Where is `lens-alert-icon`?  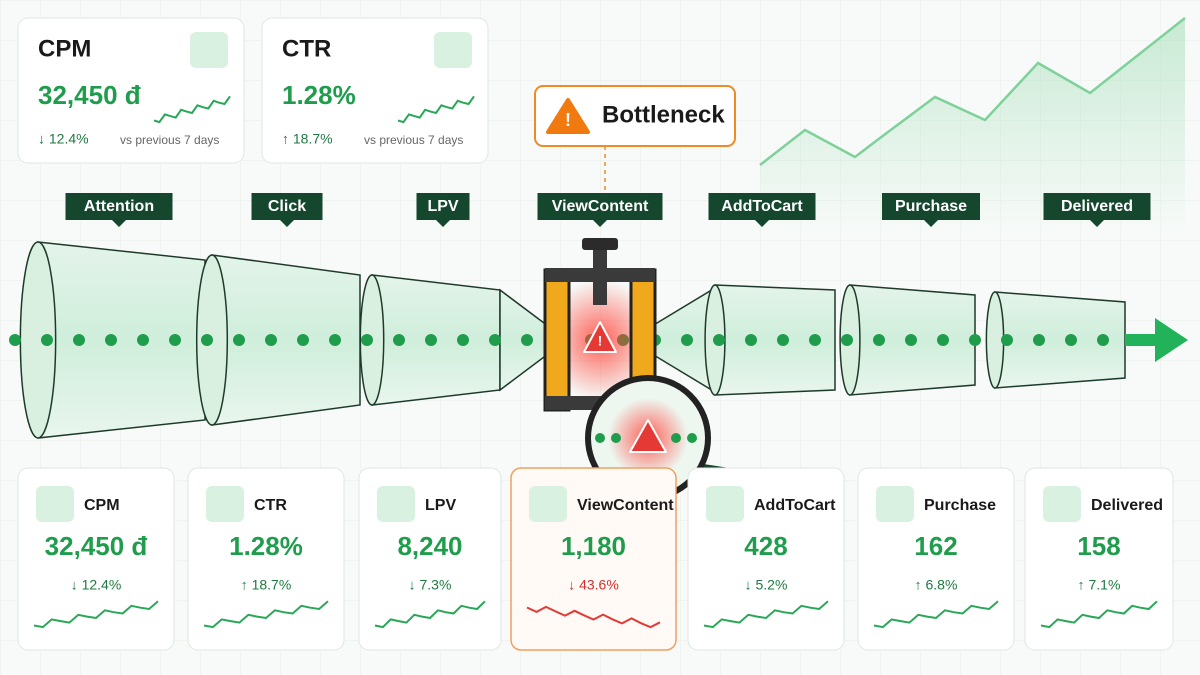 lens-alert-icon is located at coordinates (648, 436).